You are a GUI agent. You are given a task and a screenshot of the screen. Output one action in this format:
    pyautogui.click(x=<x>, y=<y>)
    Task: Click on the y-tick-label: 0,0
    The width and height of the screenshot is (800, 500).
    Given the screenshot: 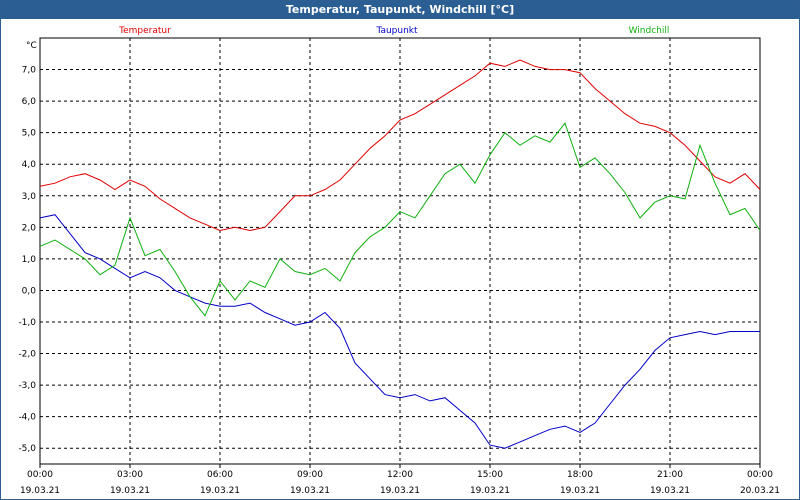 What is the action you would take?
    pyautogui.click(x=29, y=291)
    